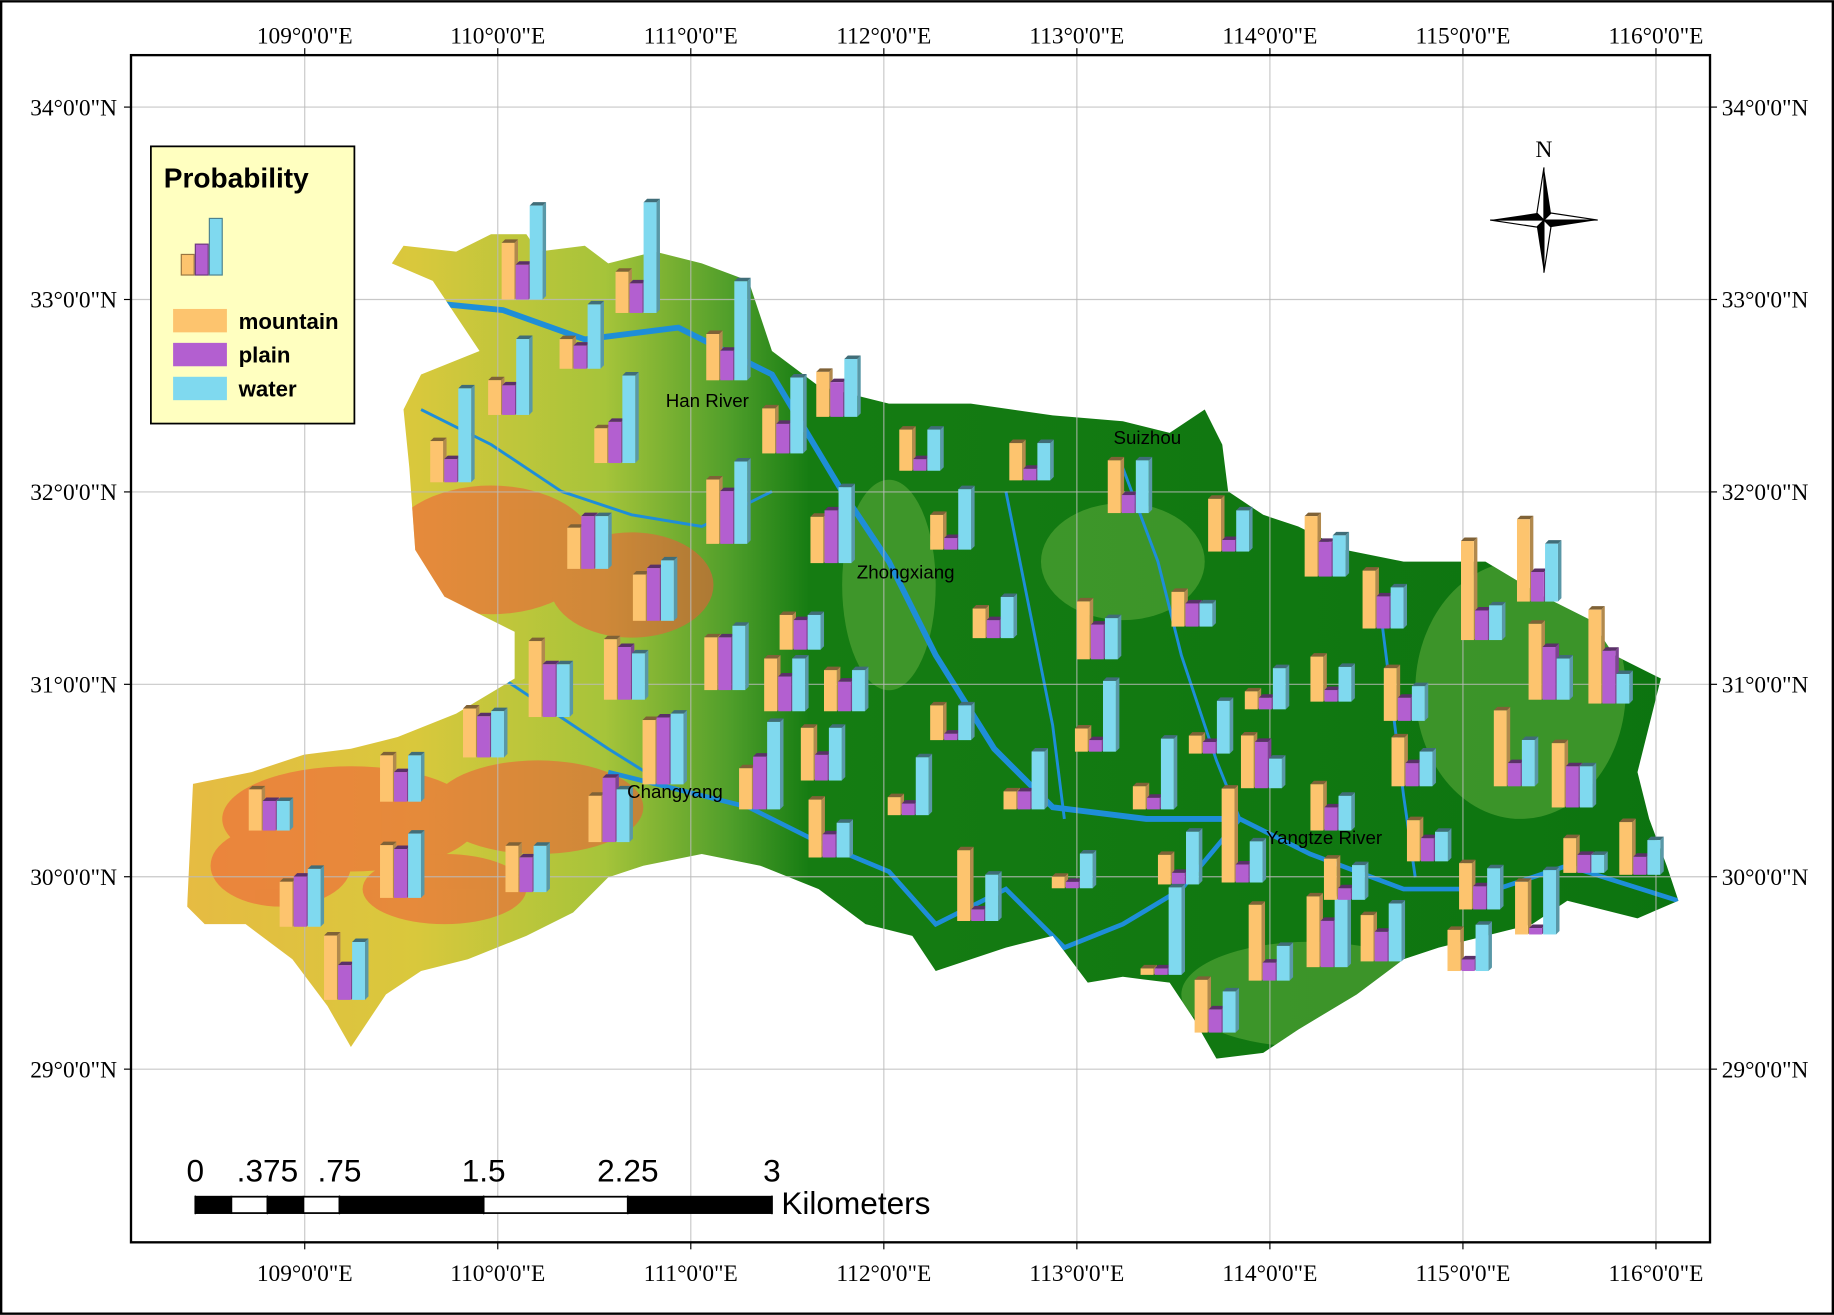 The height and width of the screenshot is (1315, 1834). I want to click on legend-icon-bar, so click(215, 246).